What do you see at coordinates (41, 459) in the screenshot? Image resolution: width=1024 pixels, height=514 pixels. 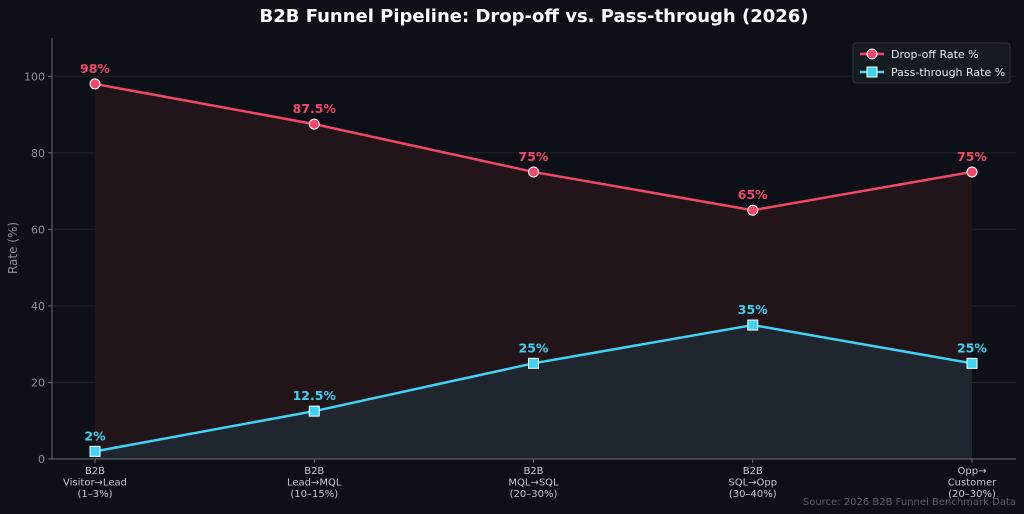 I see `y-tick-label: 0` at bounding box center [41, 459].